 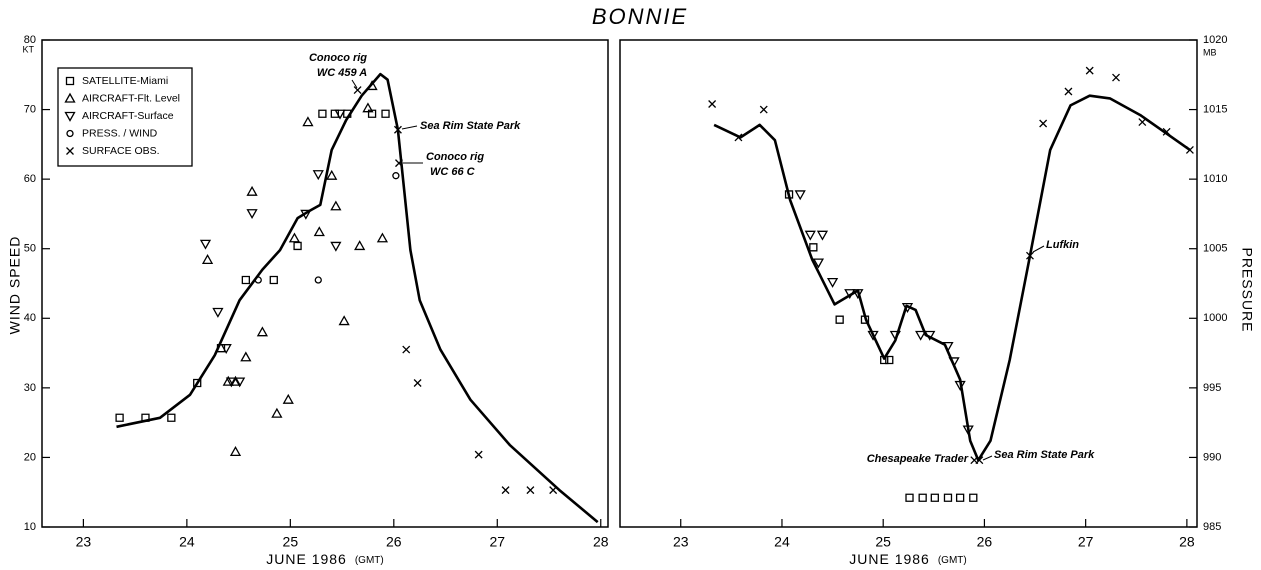 I want to click on legend-label: AIRCRAFT-Flt. Level, so click(x=131, y=98).